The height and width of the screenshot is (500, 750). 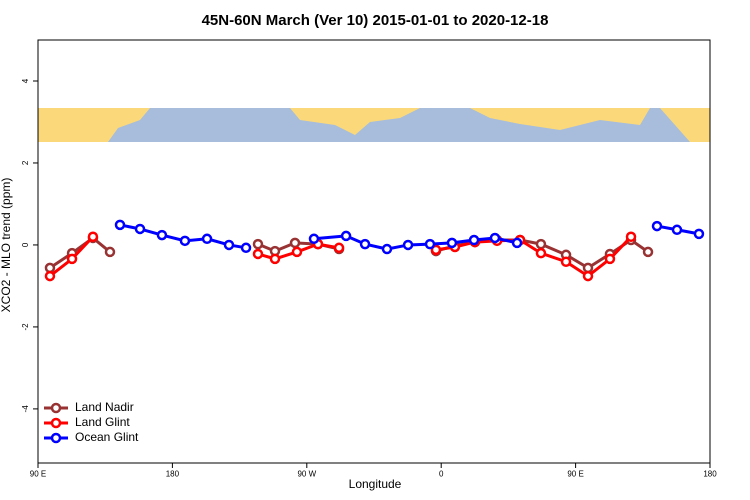 I want to click on map-strip, so click(x=374, y=125).